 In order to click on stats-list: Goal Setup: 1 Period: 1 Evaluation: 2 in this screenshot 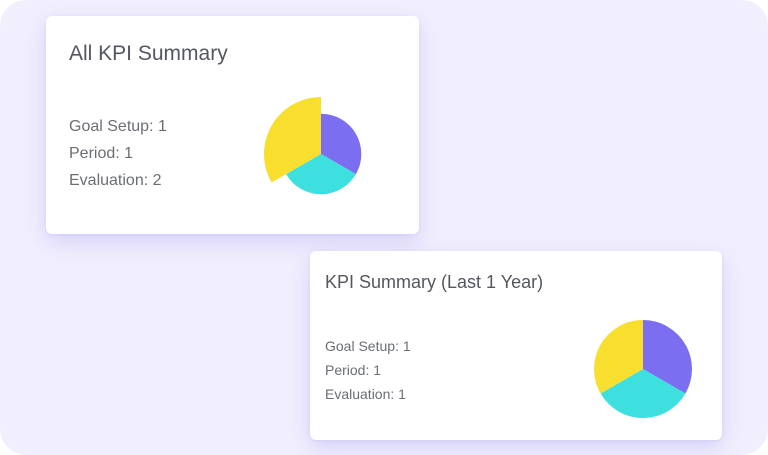, I will do `click(118, 153)`.